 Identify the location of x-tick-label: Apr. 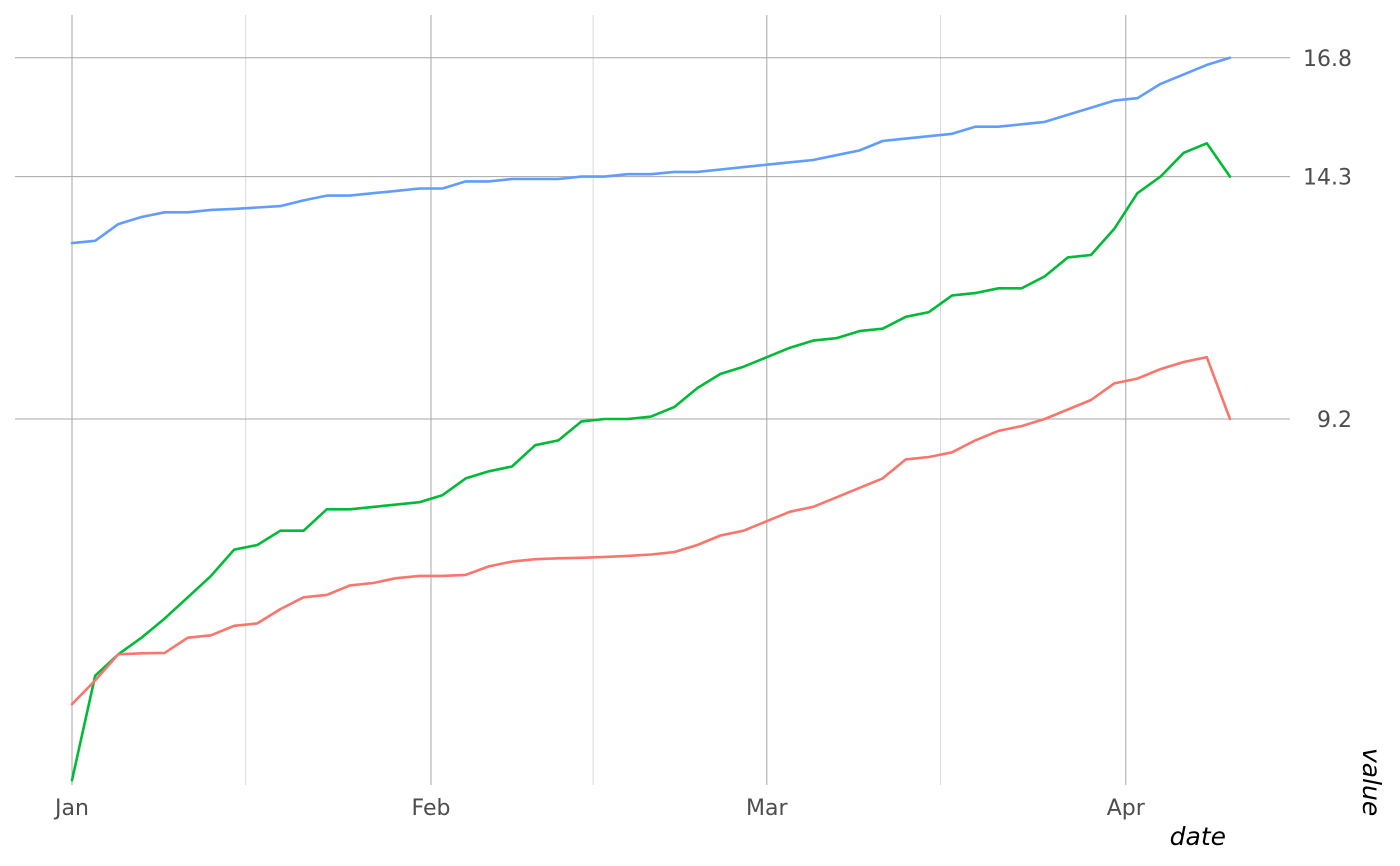
(1126, 808).